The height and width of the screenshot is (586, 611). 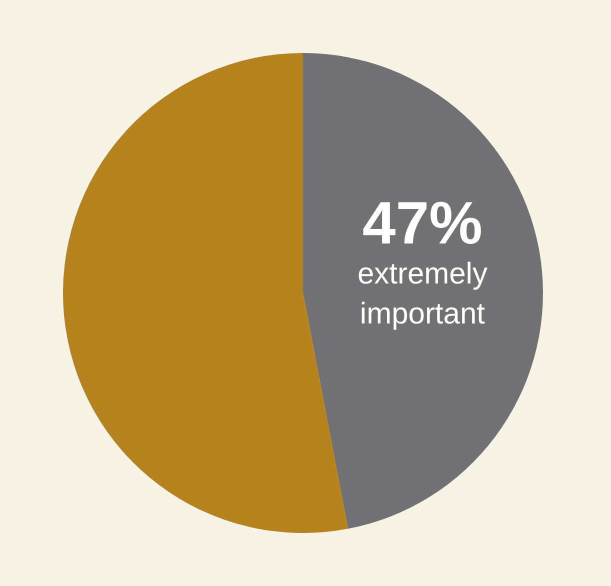 What do you see at coordinates (422, 223) in the screenshot?
I see `data-label: 47%` at bounding box center [422, 223].